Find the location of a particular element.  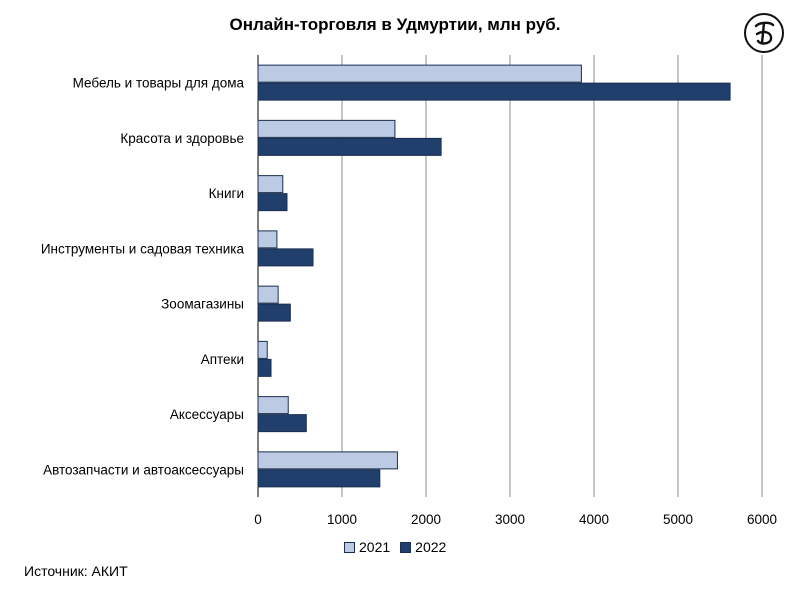

x-tick-label-6000: 6000 is located at coordinates (762, 519).